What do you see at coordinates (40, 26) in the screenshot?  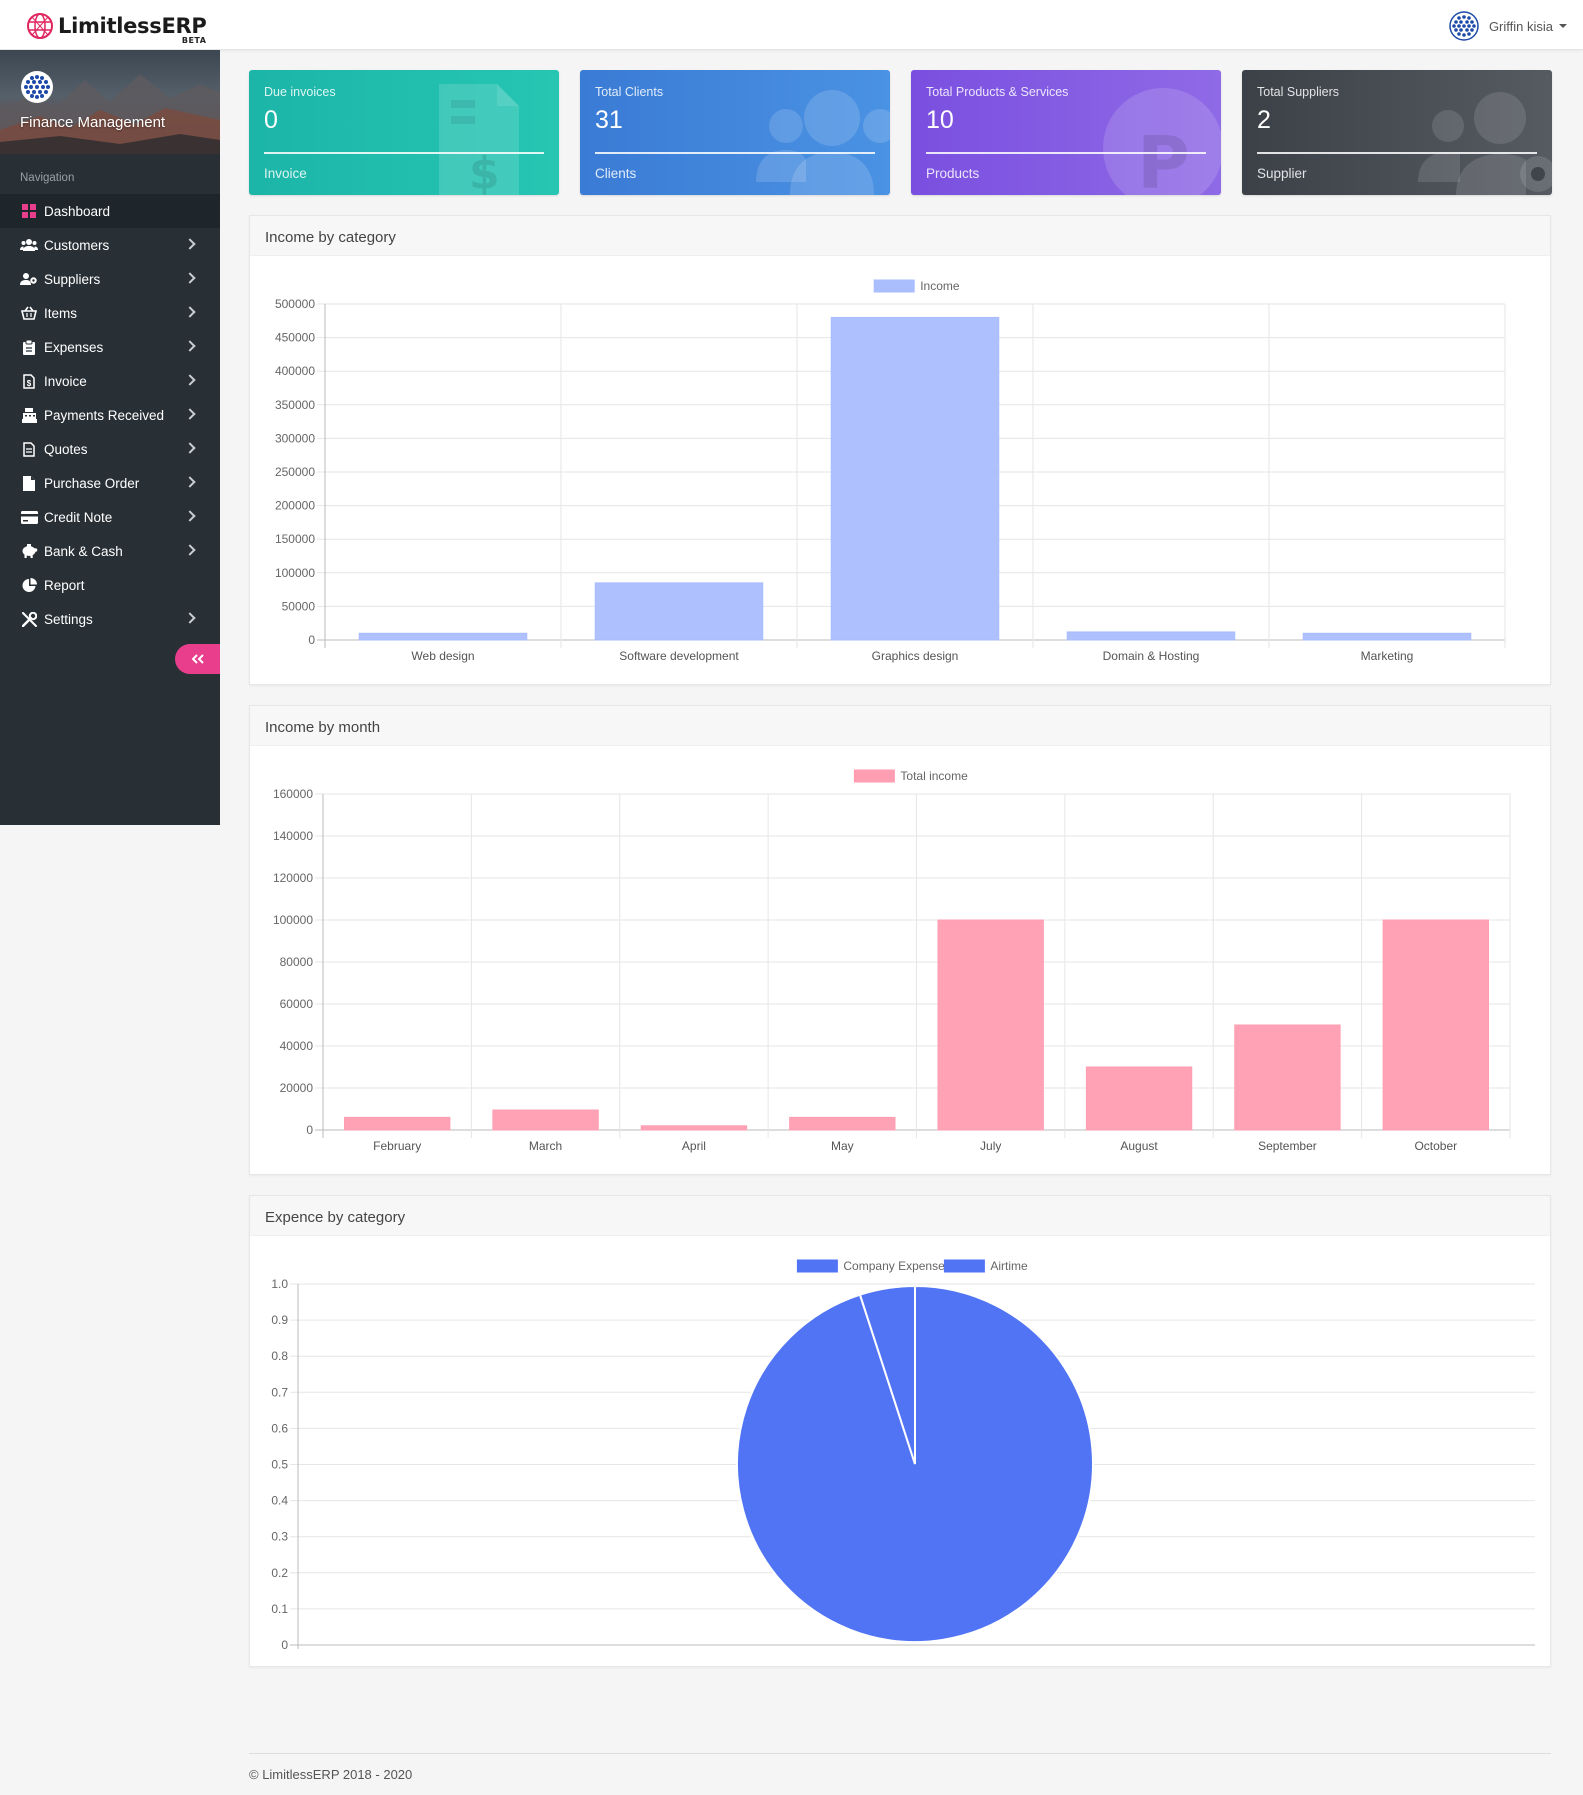 I see `globe-logo-icon` at bounding box center [40, 26].